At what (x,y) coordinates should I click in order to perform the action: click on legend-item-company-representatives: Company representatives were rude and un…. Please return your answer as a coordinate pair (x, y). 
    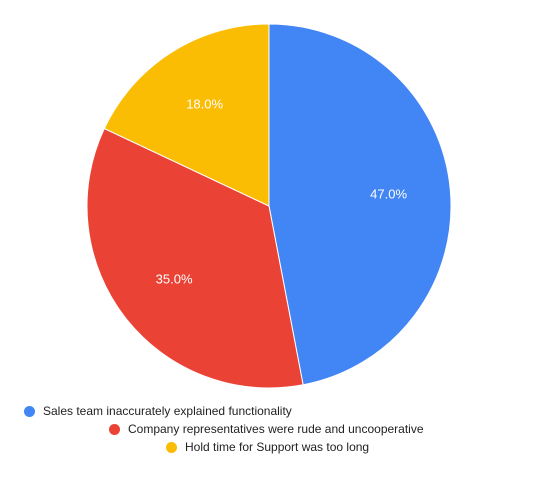
    Looking at the image, I should click on (266, 429).